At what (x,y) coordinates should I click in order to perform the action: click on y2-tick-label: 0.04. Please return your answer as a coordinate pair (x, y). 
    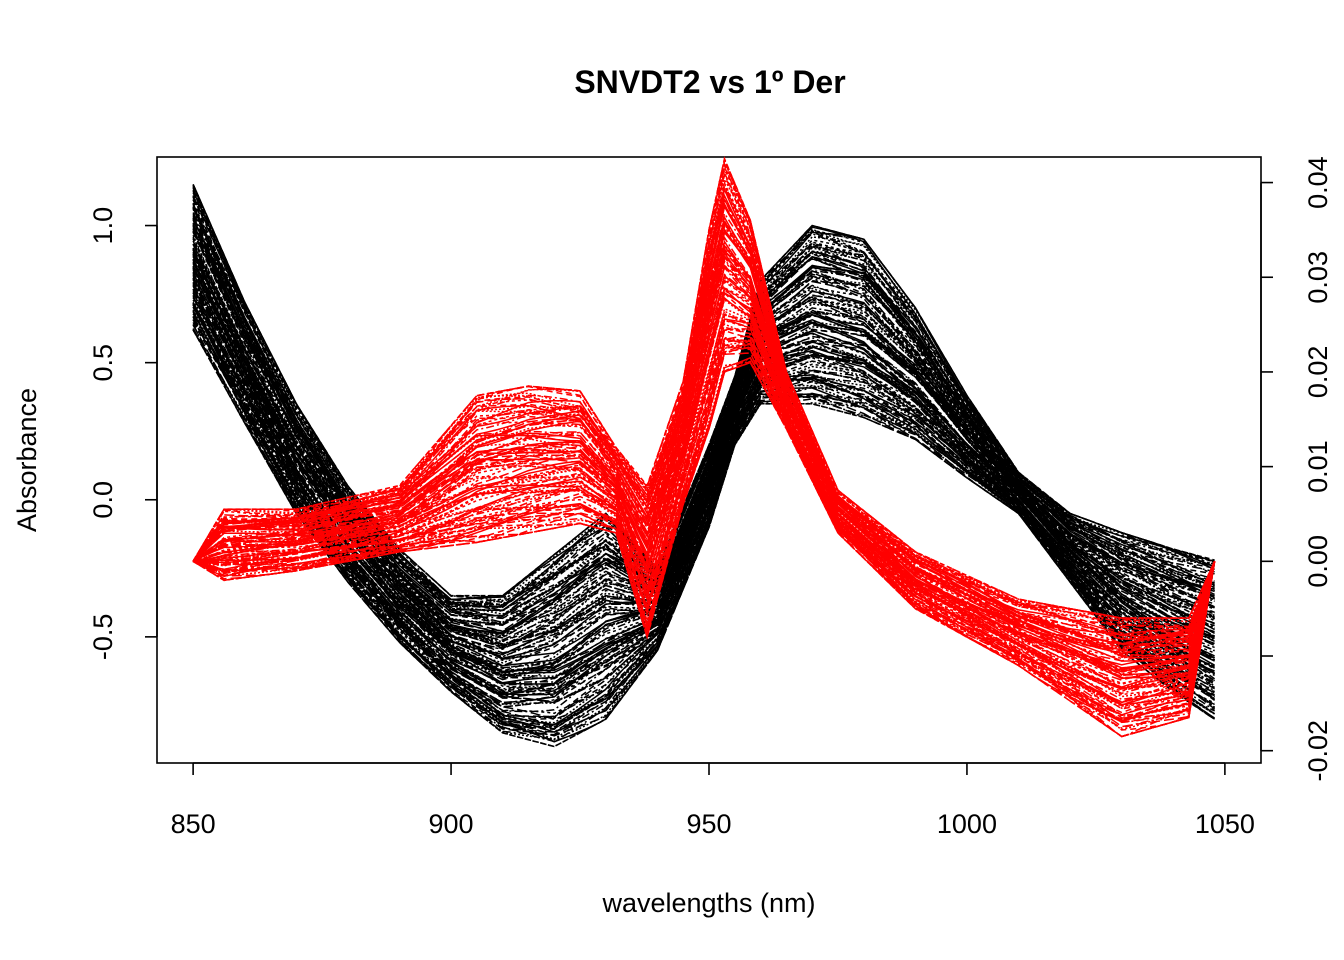
    Looking at the image, I should click on (1318, 182).